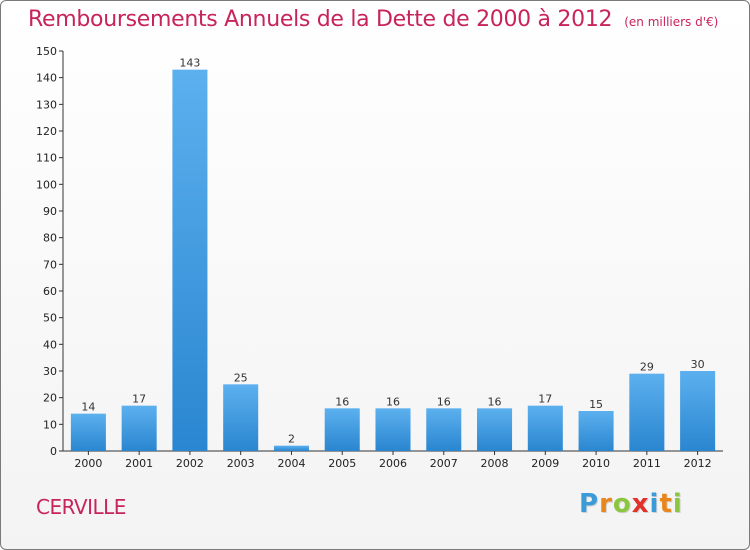 The height and width of the screenshot is (550, 750). Describe the element at coordinates (545, 428) in the screenshot. I see `bar-2009` at that location.